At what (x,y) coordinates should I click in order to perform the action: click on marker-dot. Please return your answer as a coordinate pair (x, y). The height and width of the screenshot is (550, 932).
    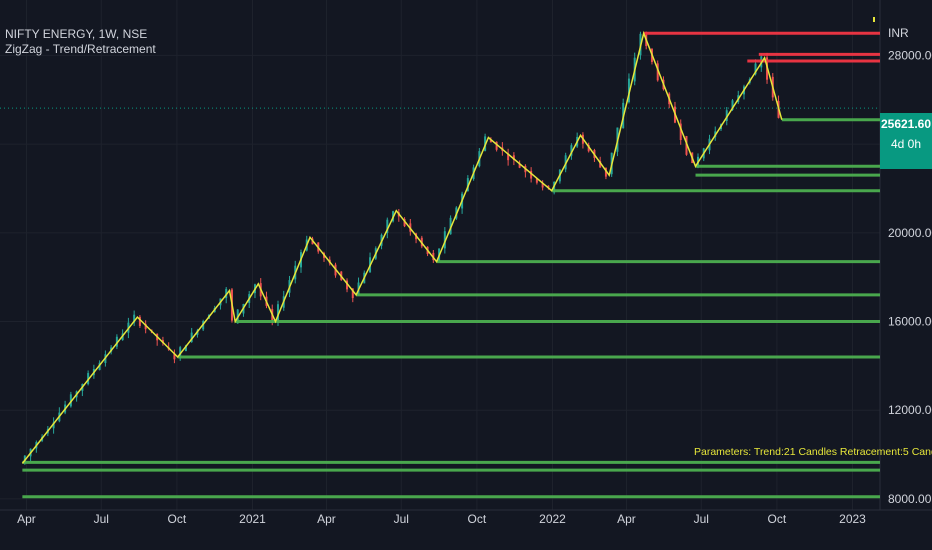
    Looking at the image, I should click on (874, 19).